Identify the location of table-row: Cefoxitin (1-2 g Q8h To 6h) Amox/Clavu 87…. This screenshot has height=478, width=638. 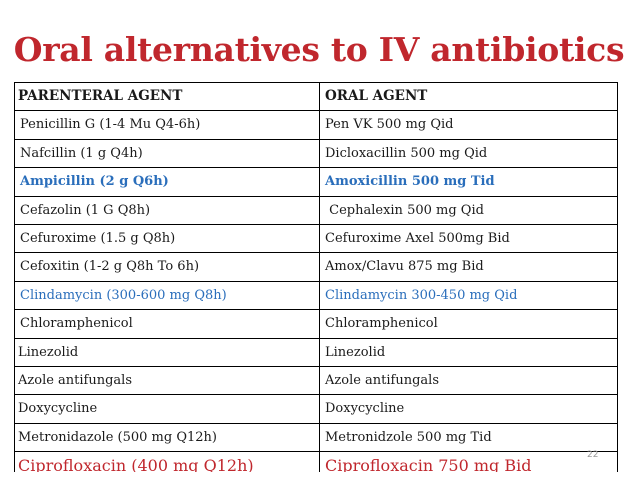
(316, 267).